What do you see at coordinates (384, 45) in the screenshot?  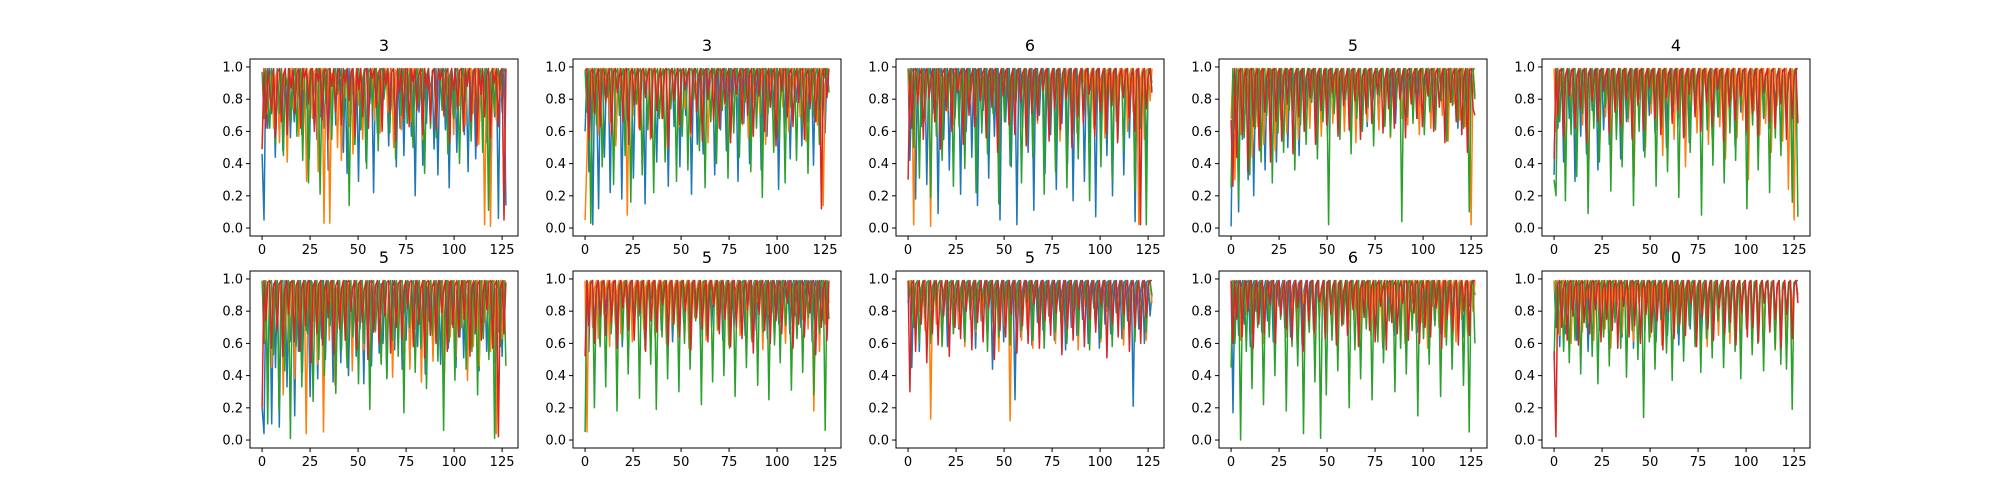 I see `panel-title: 3` at bounding box center [384, 45].